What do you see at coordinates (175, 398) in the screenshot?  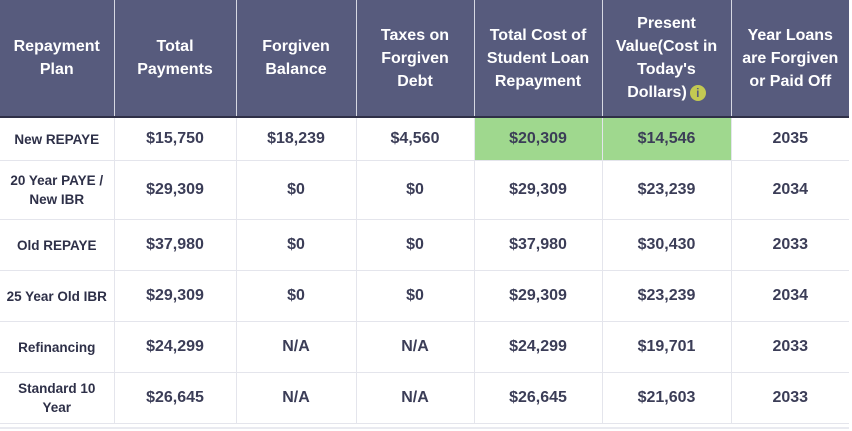 I see `cell-total-payments: $26,645` at bounding box center [175, 398].